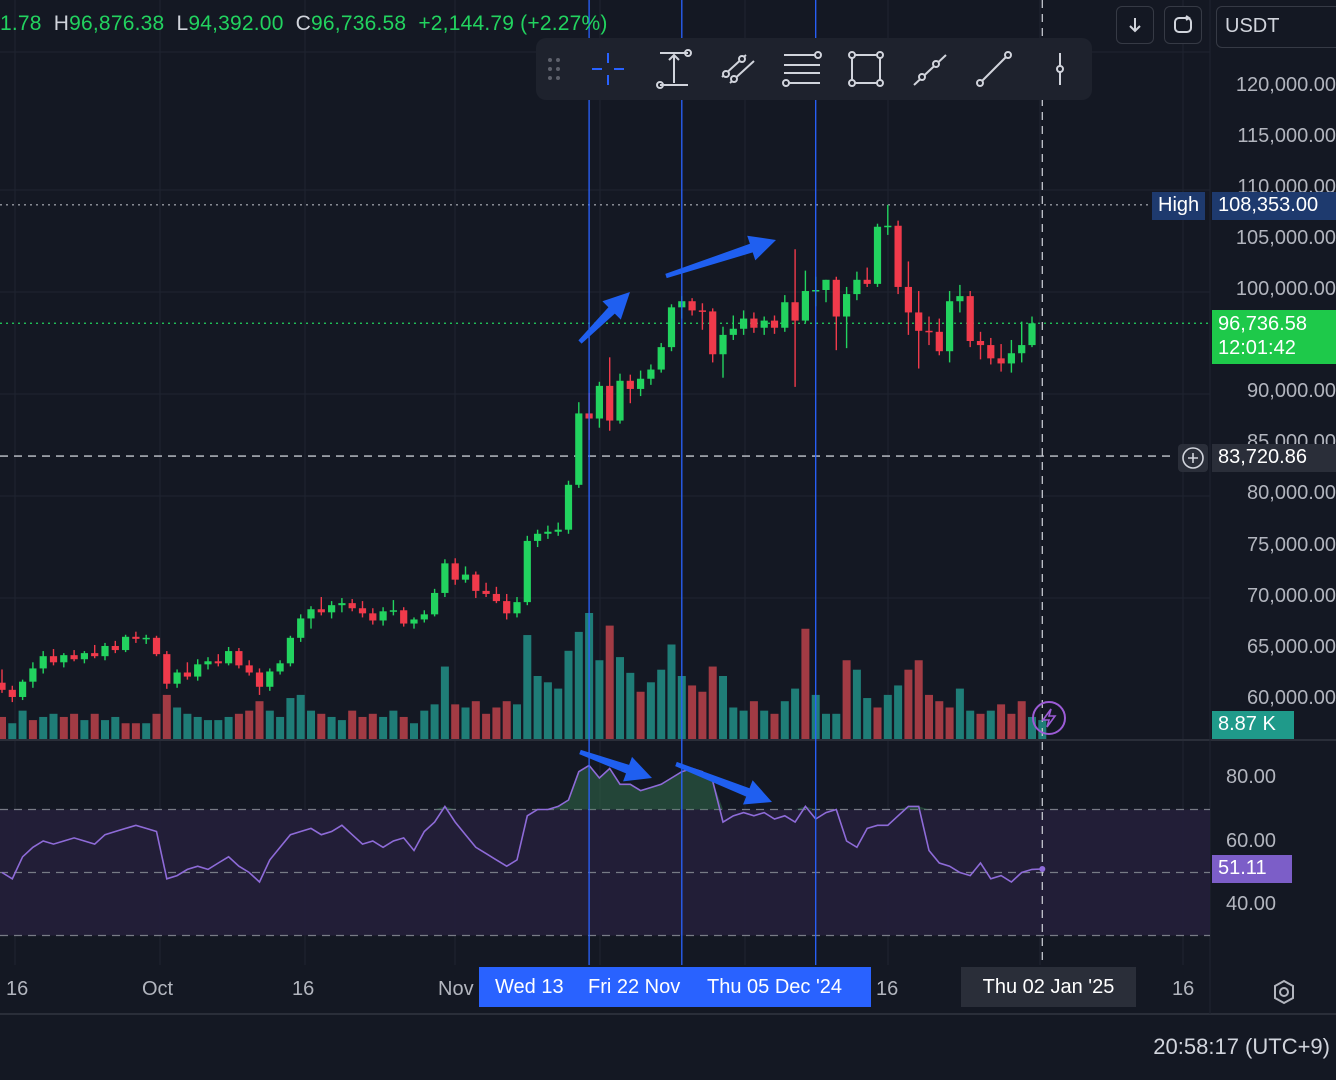 This screenshot has height=1080, width=1336. Describe the element at coordinates (1253, 725) in the screenshot. I see `volume-tag: 8.87 K` at that location.